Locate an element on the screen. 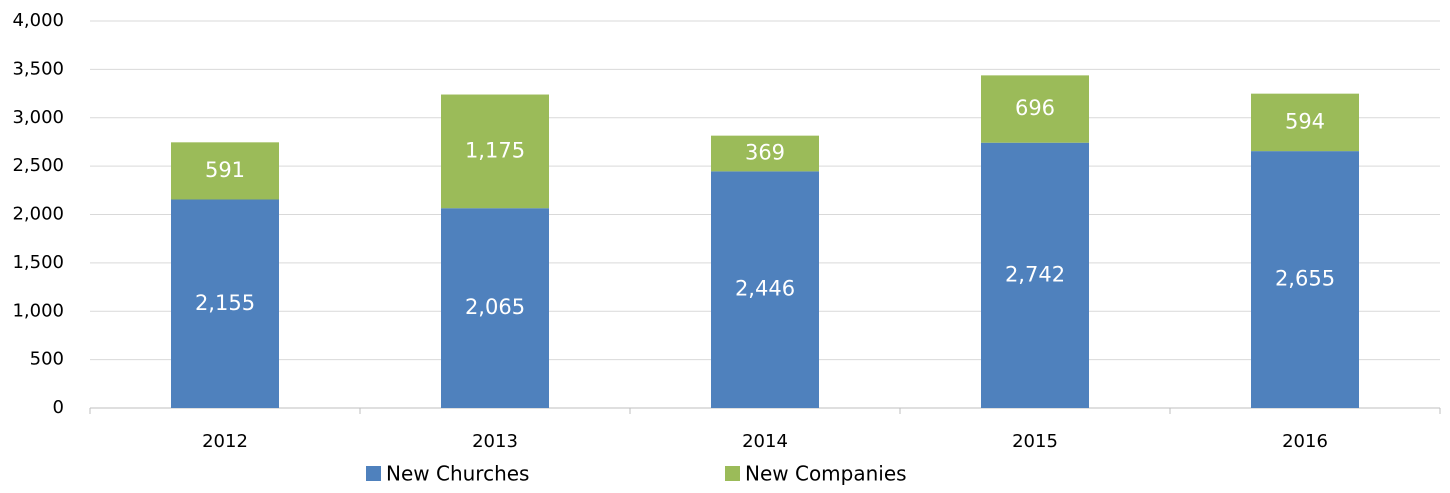 The width and height of the screenshot is (1450, 493). y-tick-label: 3,000 is located at coordinates (38, 117).